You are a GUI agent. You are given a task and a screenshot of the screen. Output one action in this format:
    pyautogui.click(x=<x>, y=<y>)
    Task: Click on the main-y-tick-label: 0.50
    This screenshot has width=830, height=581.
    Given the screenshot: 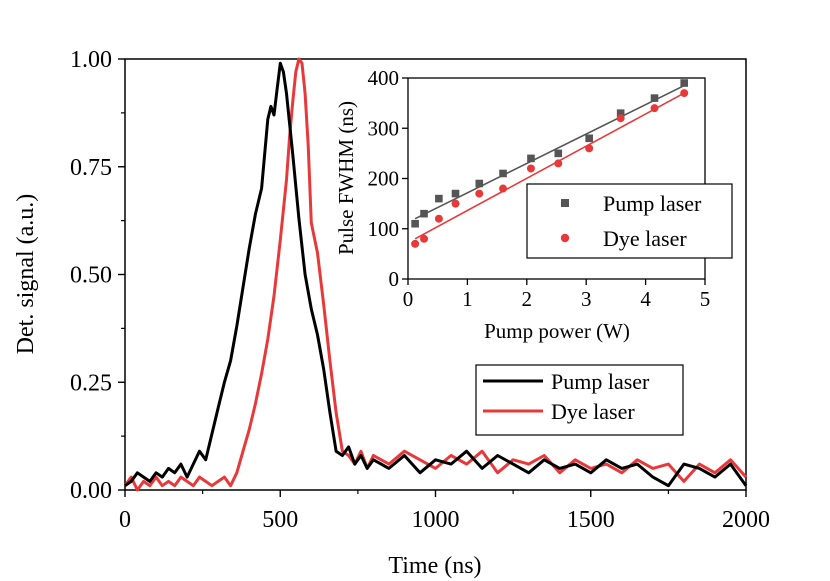 What is the action you would take?
    pyautogui.click(x=91, y=276)
    